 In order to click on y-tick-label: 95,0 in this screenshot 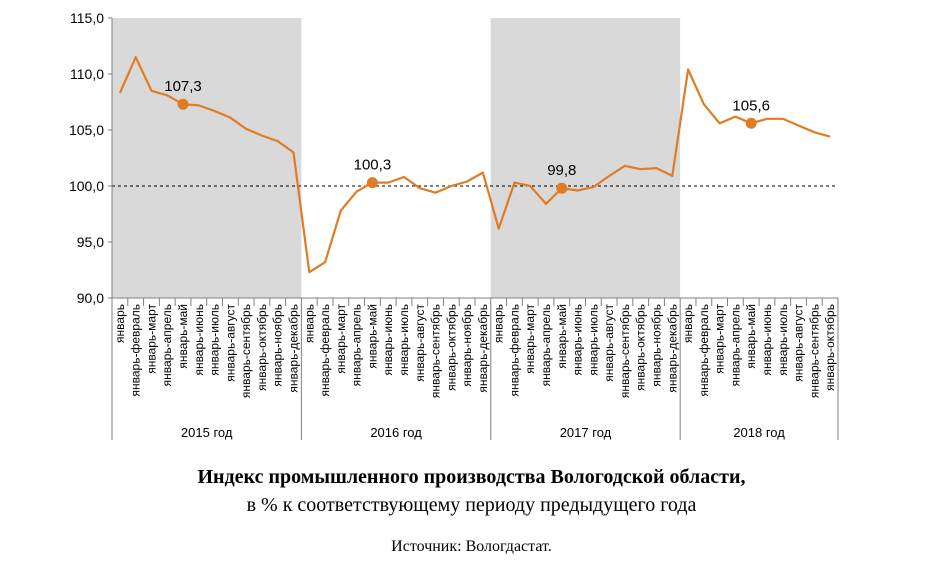, I will do `click(90, 242)`.